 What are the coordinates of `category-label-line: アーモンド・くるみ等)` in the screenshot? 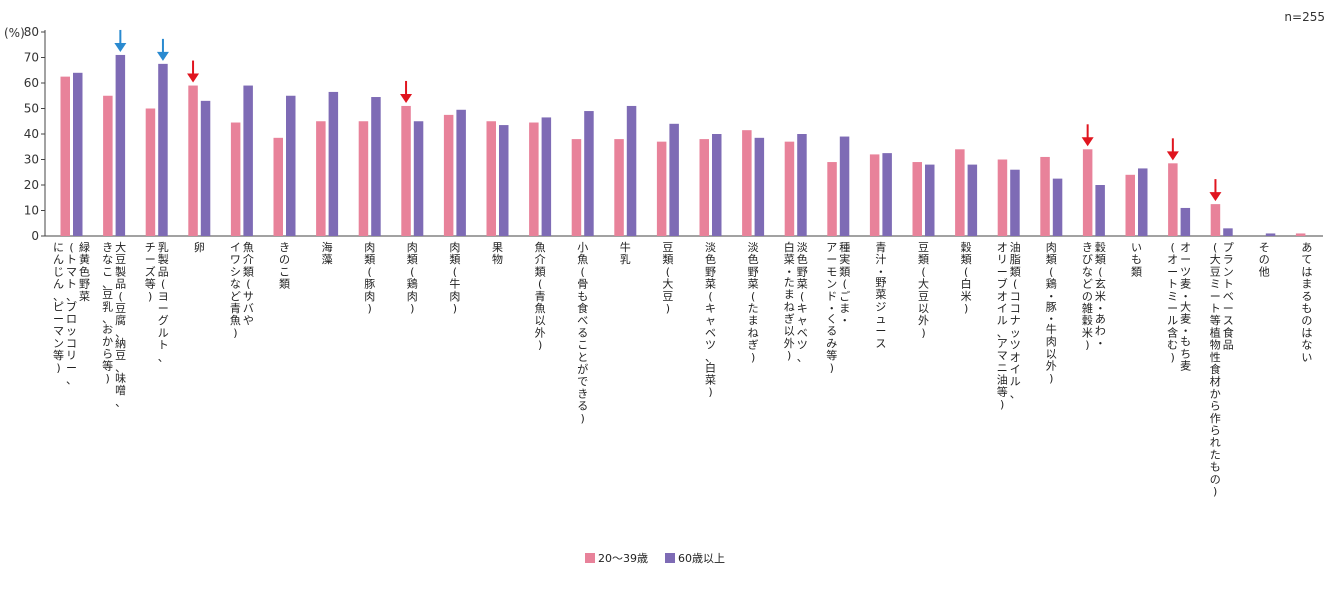 It's located at (831, 307).